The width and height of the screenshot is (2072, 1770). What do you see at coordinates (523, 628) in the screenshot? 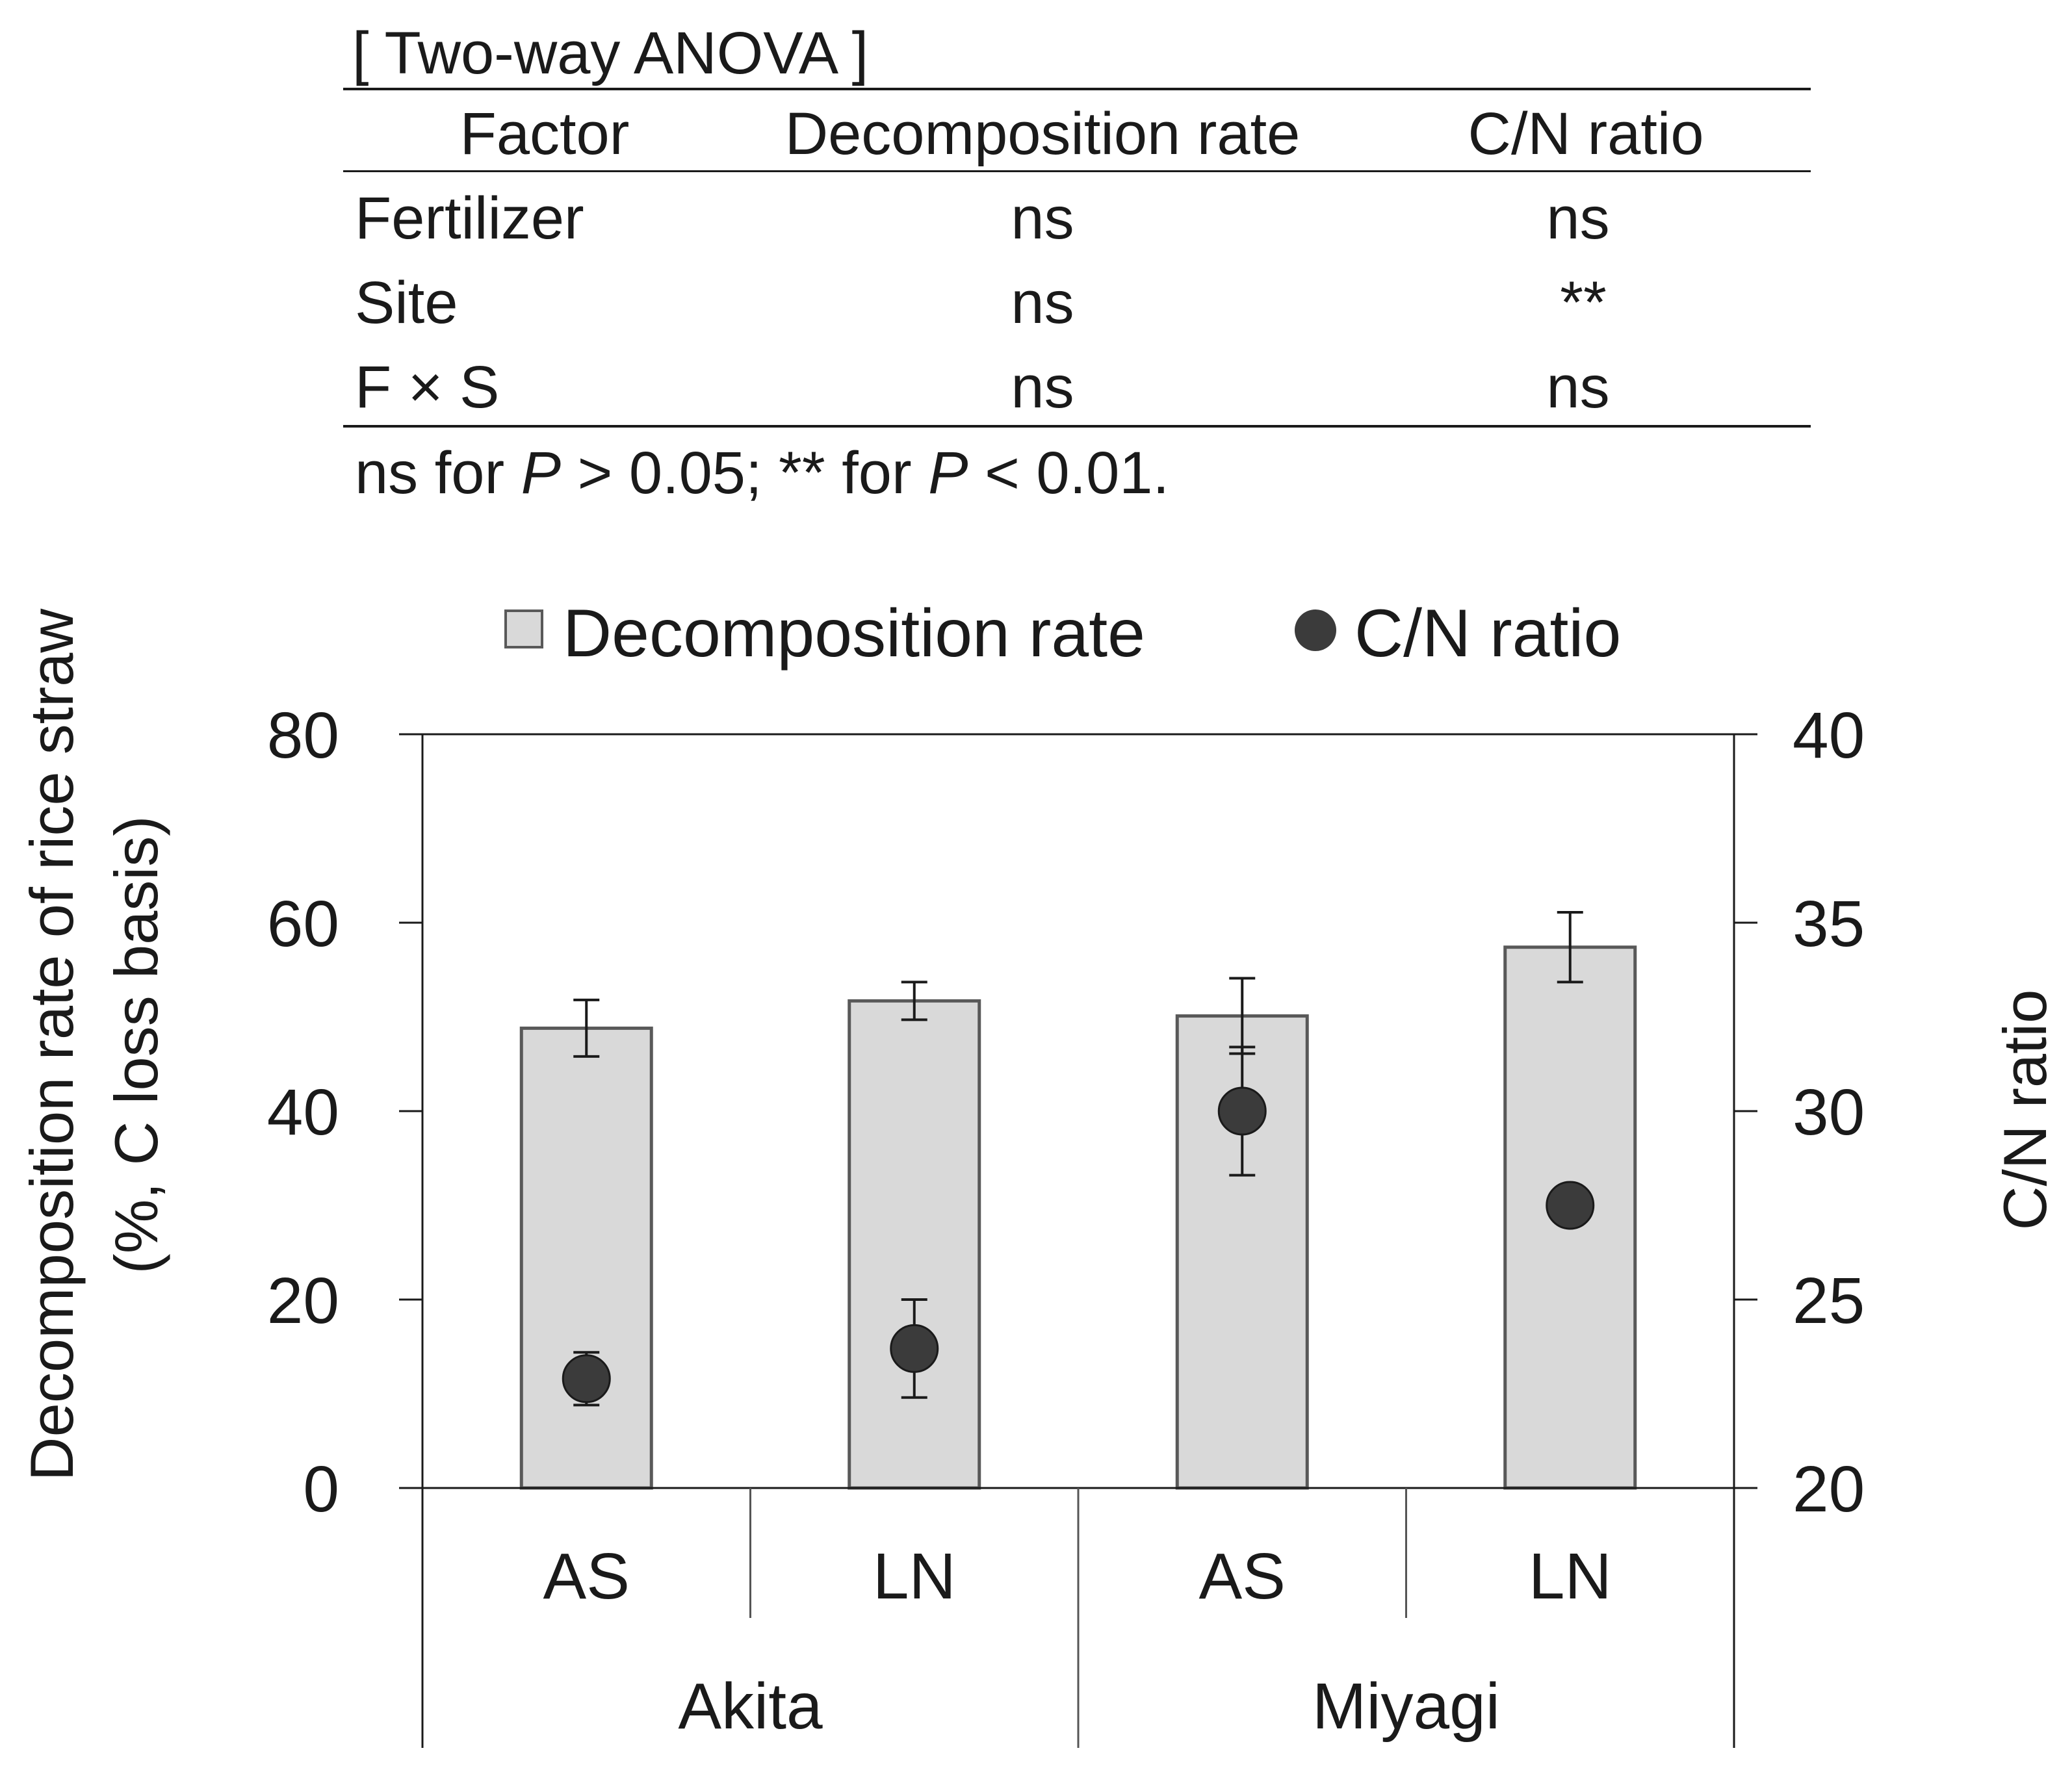
I see `legend-bar-swatch` at bounding box center [523, 628].